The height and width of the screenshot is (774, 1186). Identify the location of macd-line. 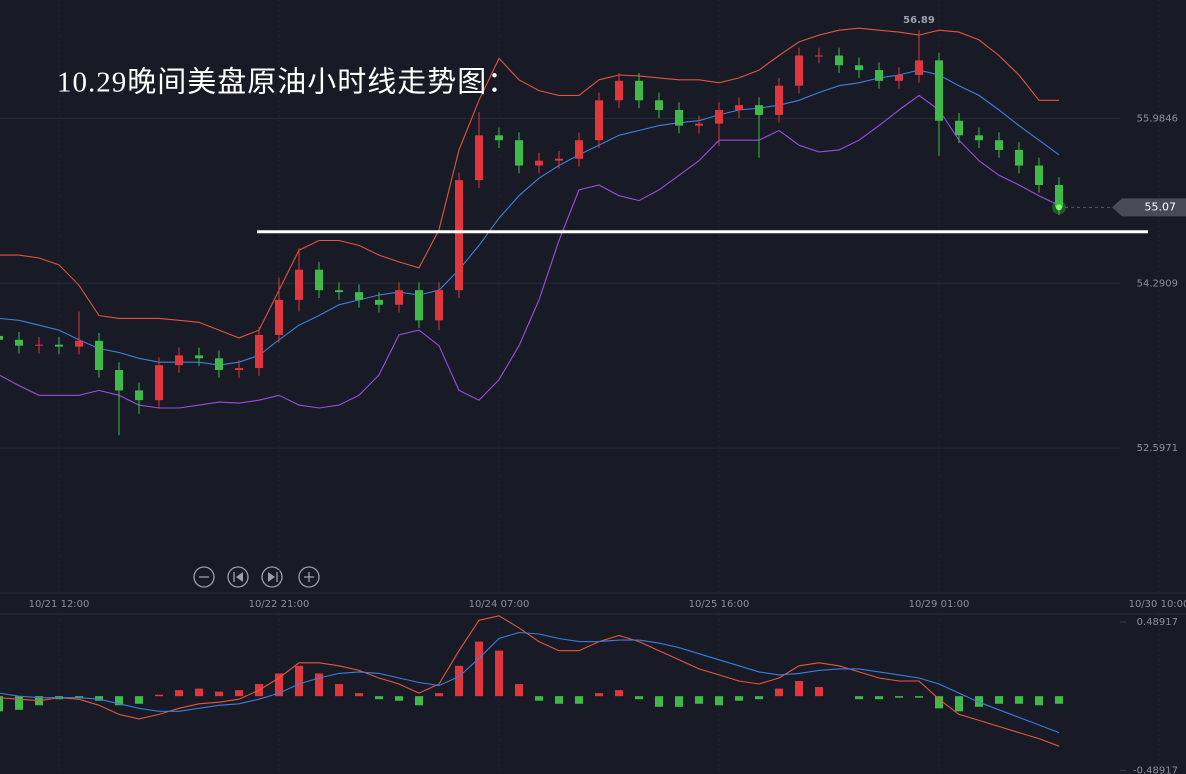
(530, 682).